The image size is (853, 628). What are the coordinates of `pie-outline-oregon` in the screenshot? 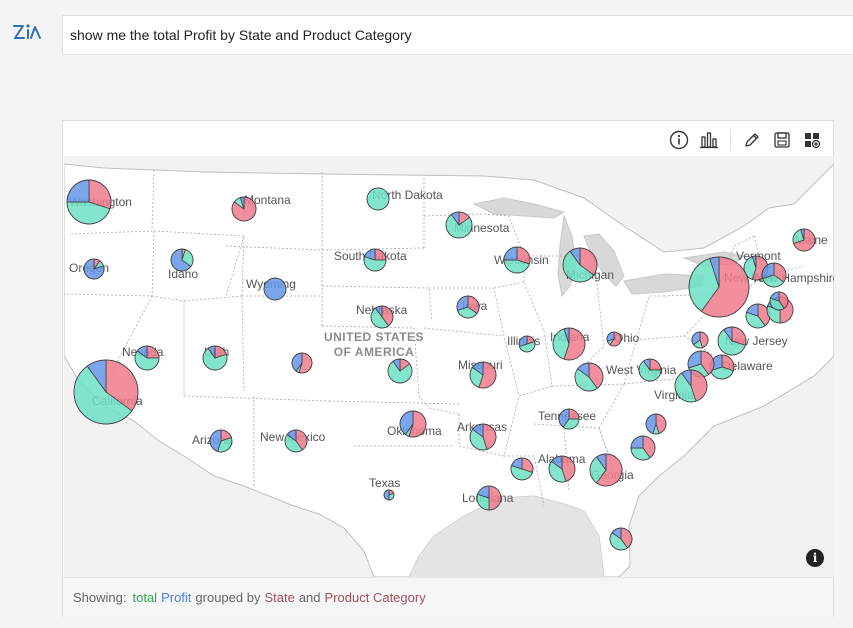 It's located at (94, 269).